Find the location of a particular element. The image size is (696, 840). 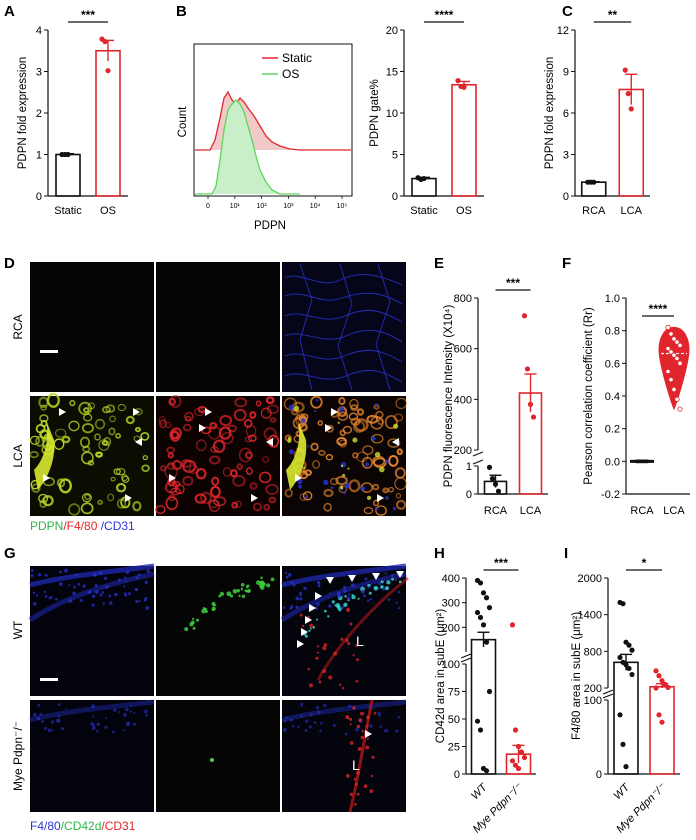

significance-label: *** is located at coordinates (513, 283).